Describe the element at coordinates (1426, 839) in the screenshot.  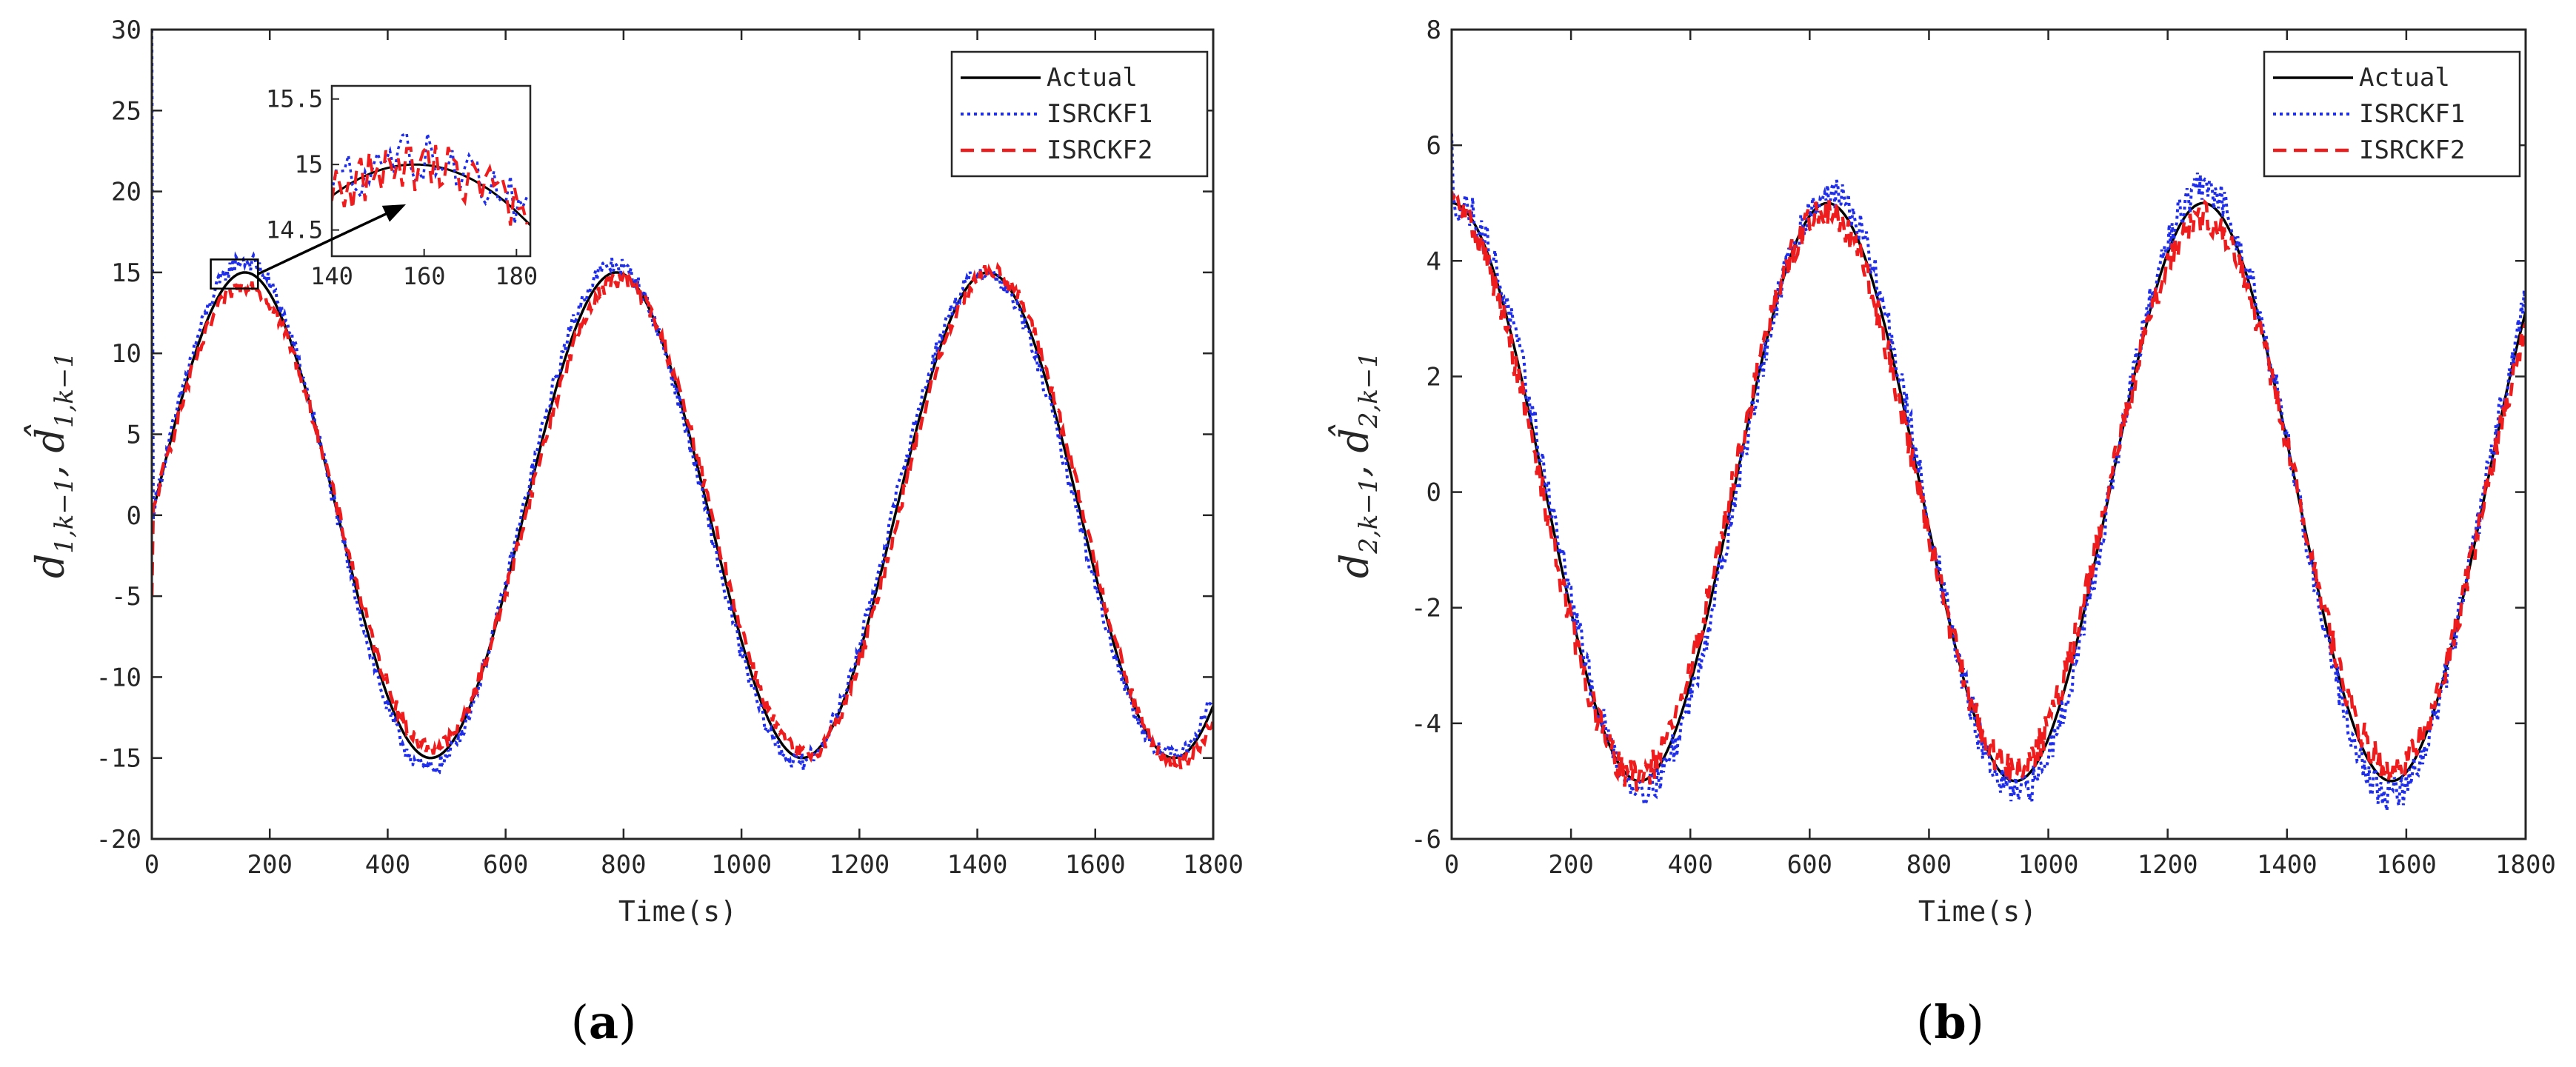
I see `y-tick-label: -6` at that location.